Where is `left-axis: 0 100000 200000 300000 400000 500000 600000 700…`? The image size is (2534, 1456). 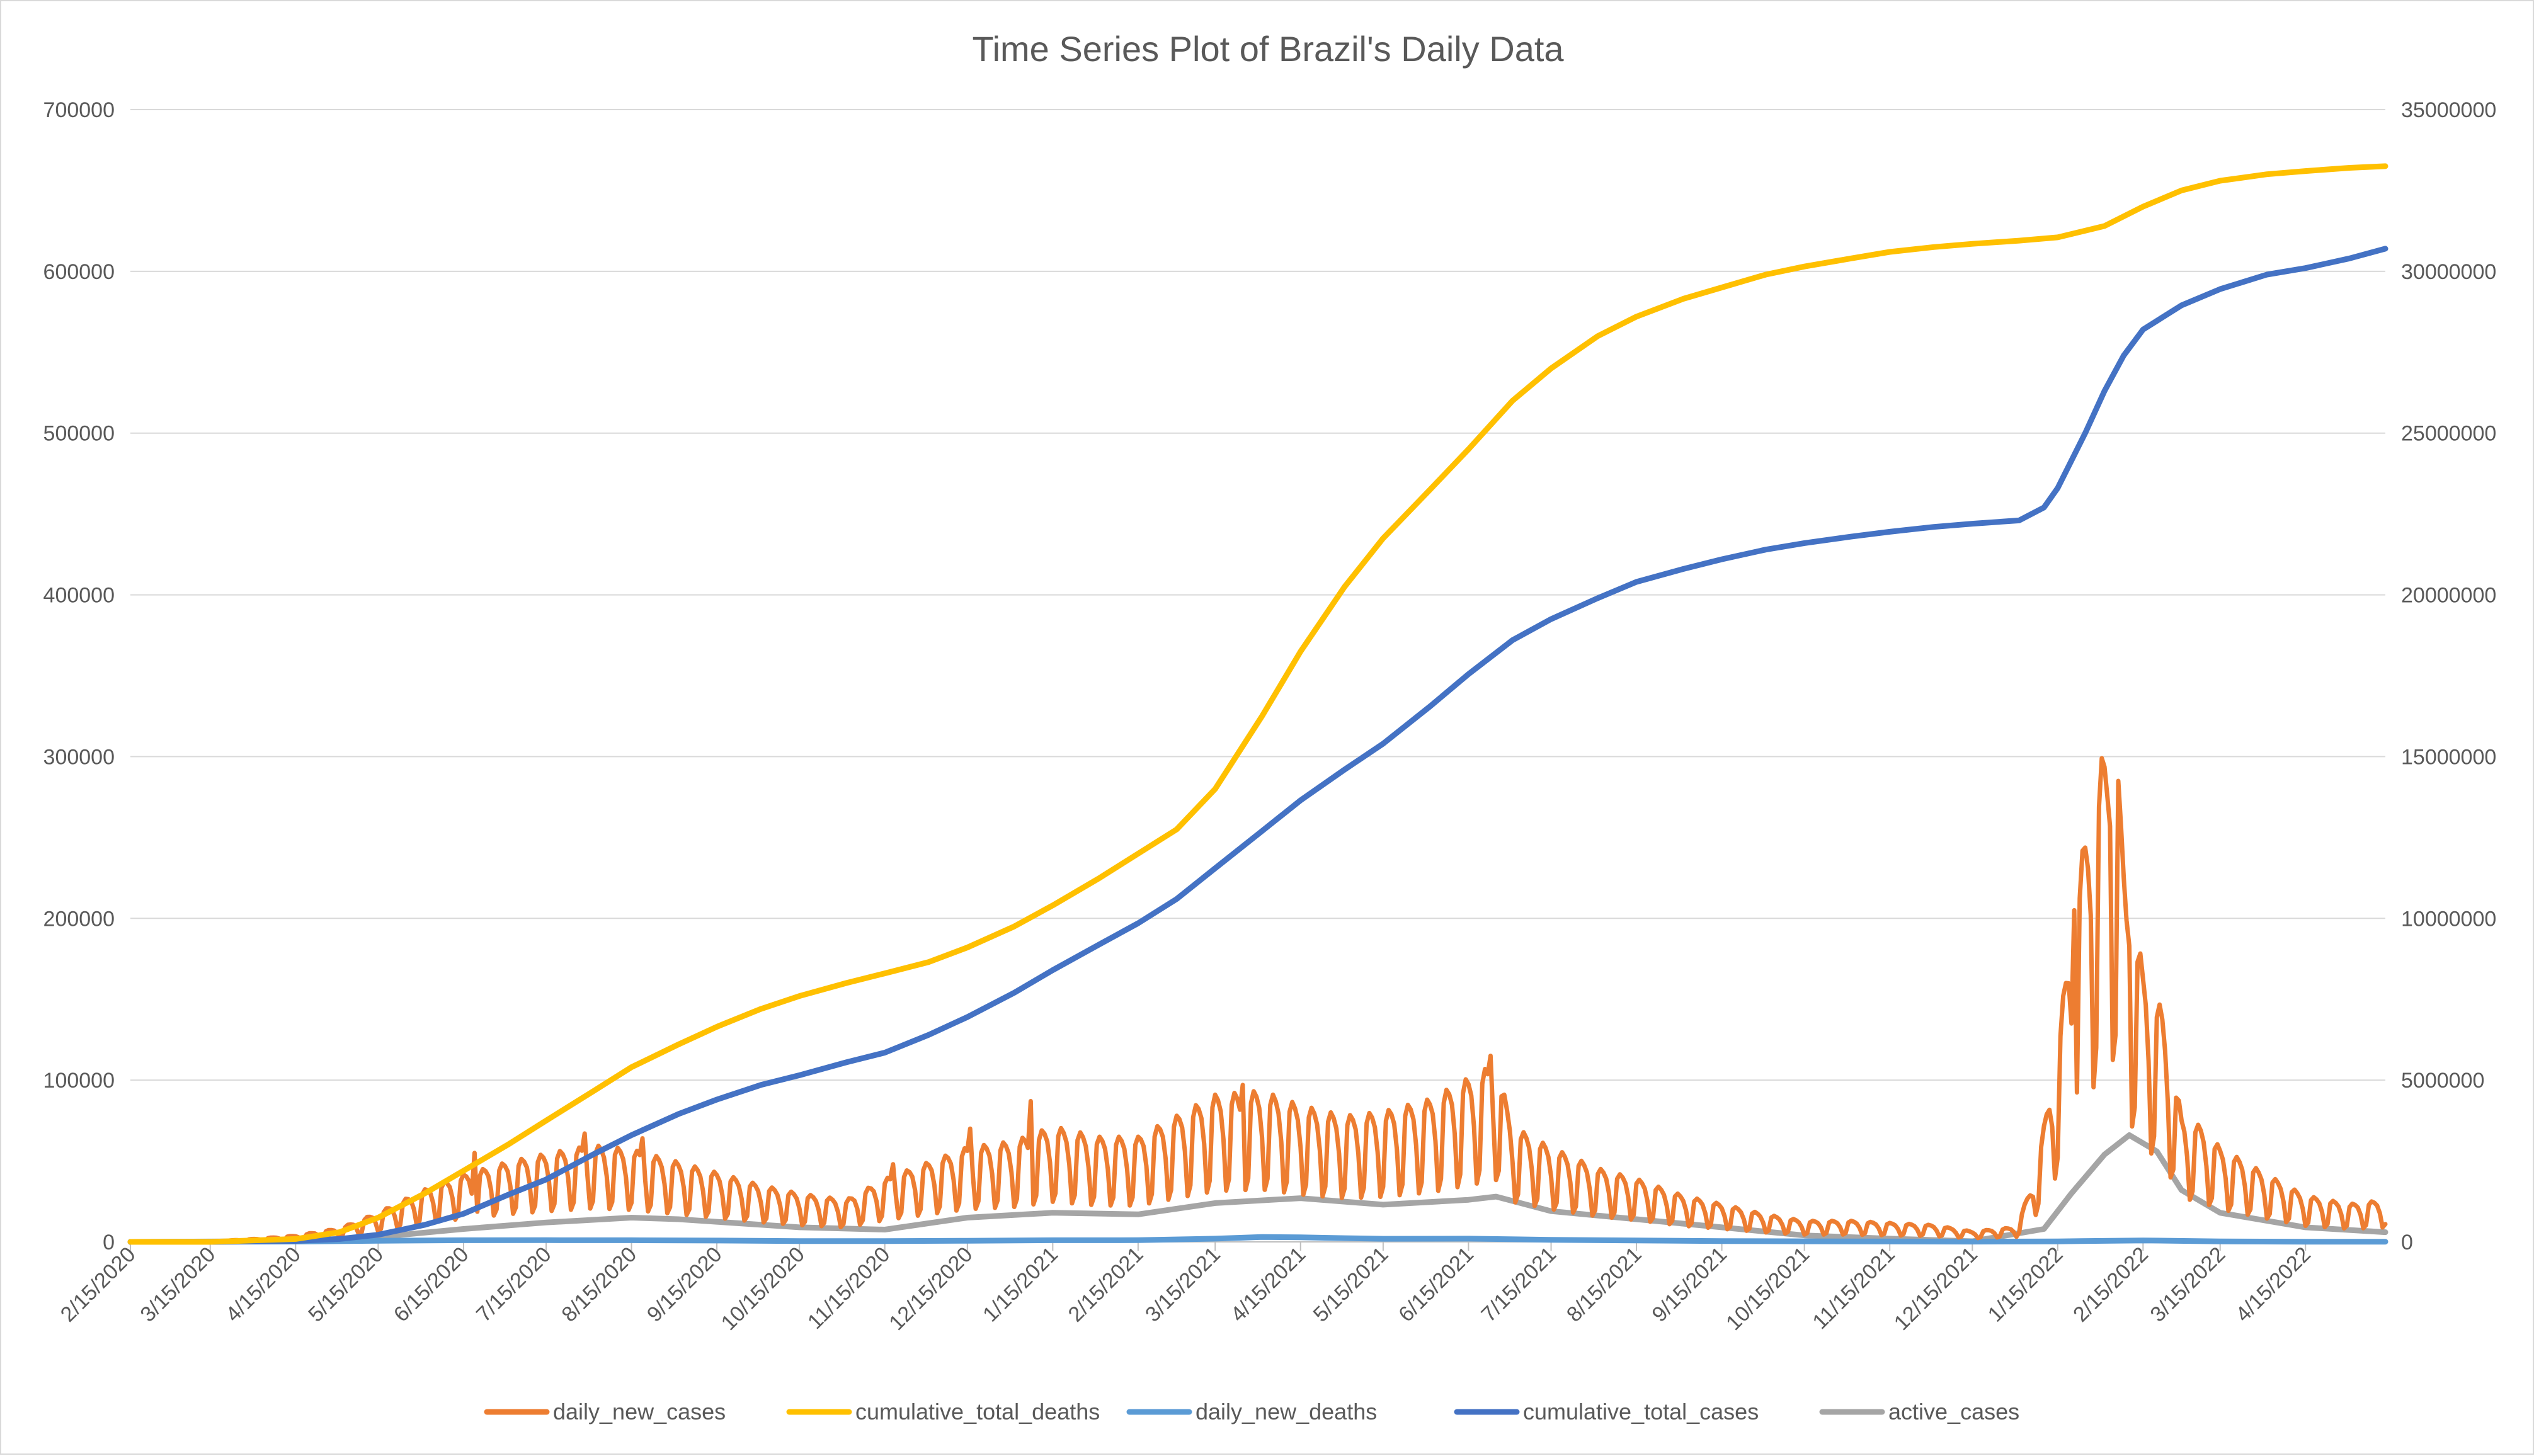 left-axis: 0 100000 200000 300000 400000 500000 600000 700… is located at coordinates (79, 676).